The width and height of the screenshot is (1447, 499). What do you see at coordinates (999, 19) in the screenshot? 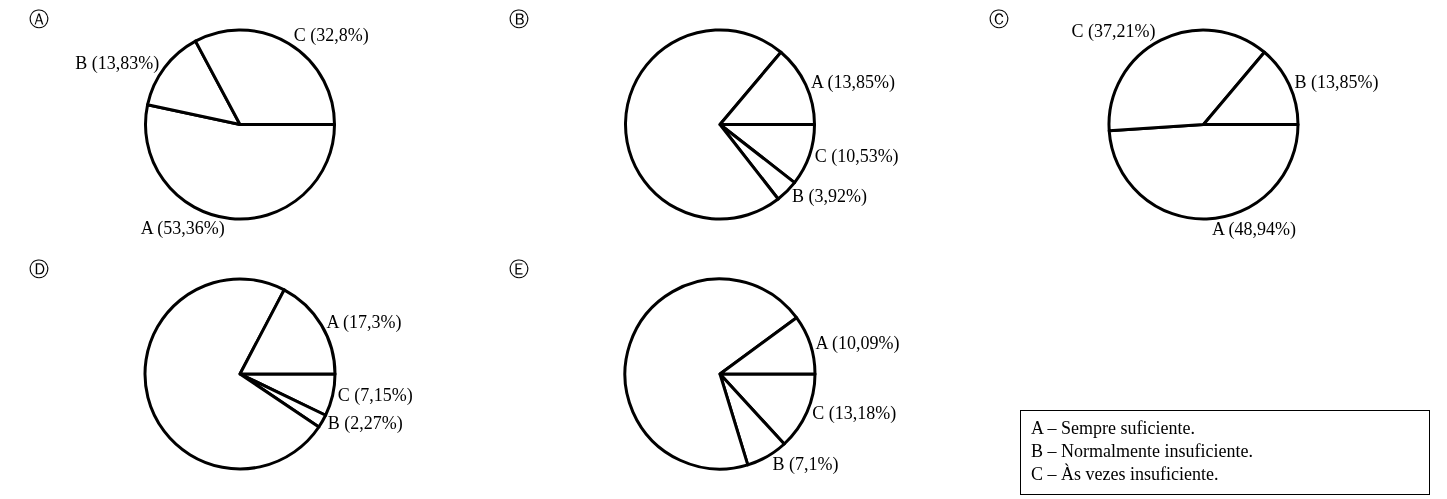
I see `chart-title: Ⓒ` at bounding box center [999, 19].